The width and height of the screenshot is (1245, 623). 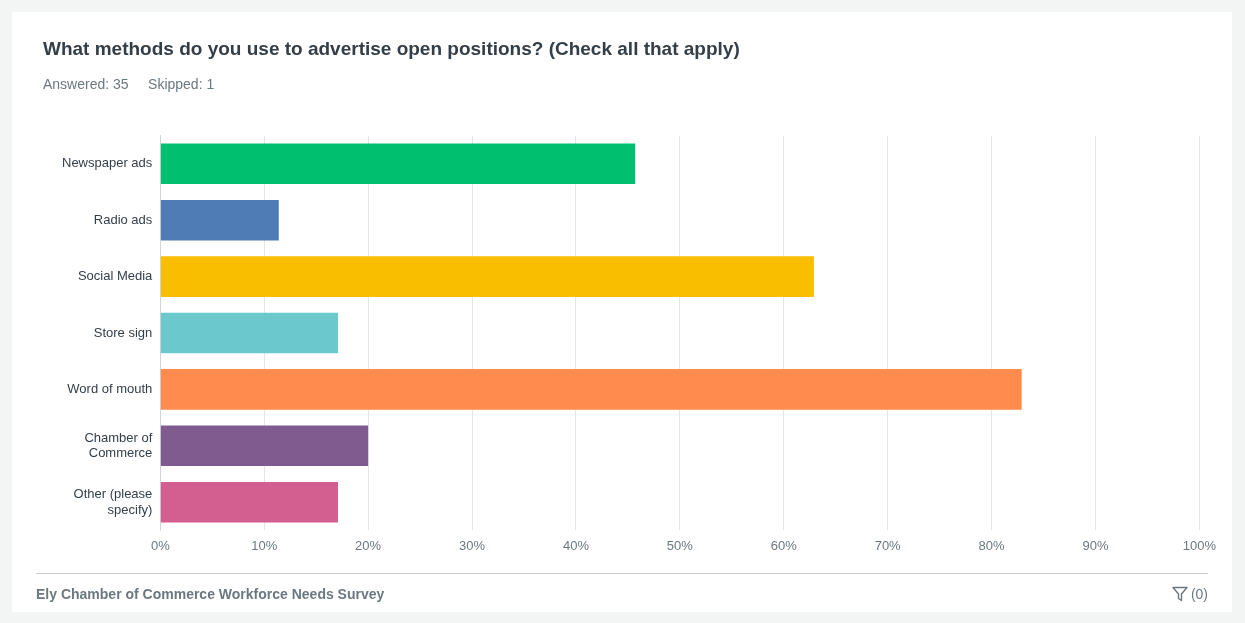 I want to click on x-tick-label: 50%, so click(x=680, y=545).